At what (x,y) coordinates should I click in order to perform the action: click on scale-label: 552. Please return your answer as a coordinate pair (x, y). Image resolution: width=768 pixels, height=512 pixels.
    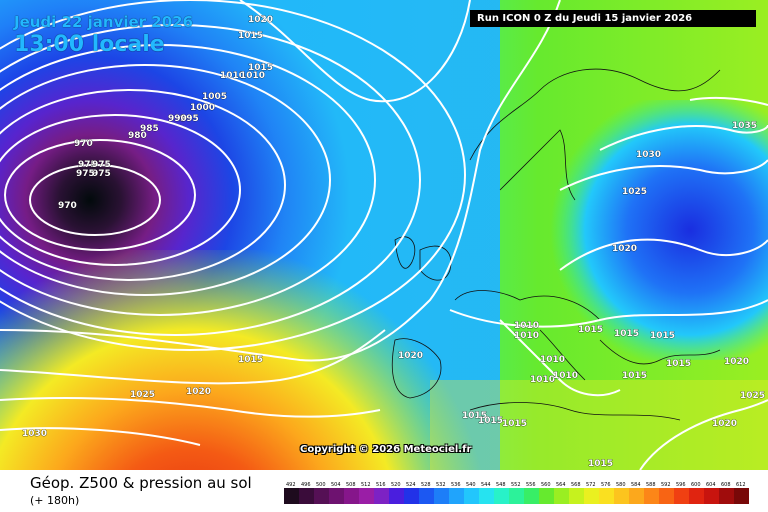
    Looking at the image, I should click on (516, 485).